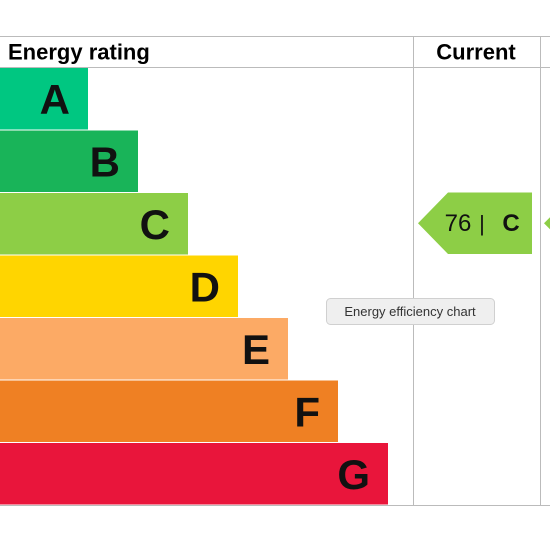  I want to click on tooltip-text: Energy efficiency chart, so click(410, 311).